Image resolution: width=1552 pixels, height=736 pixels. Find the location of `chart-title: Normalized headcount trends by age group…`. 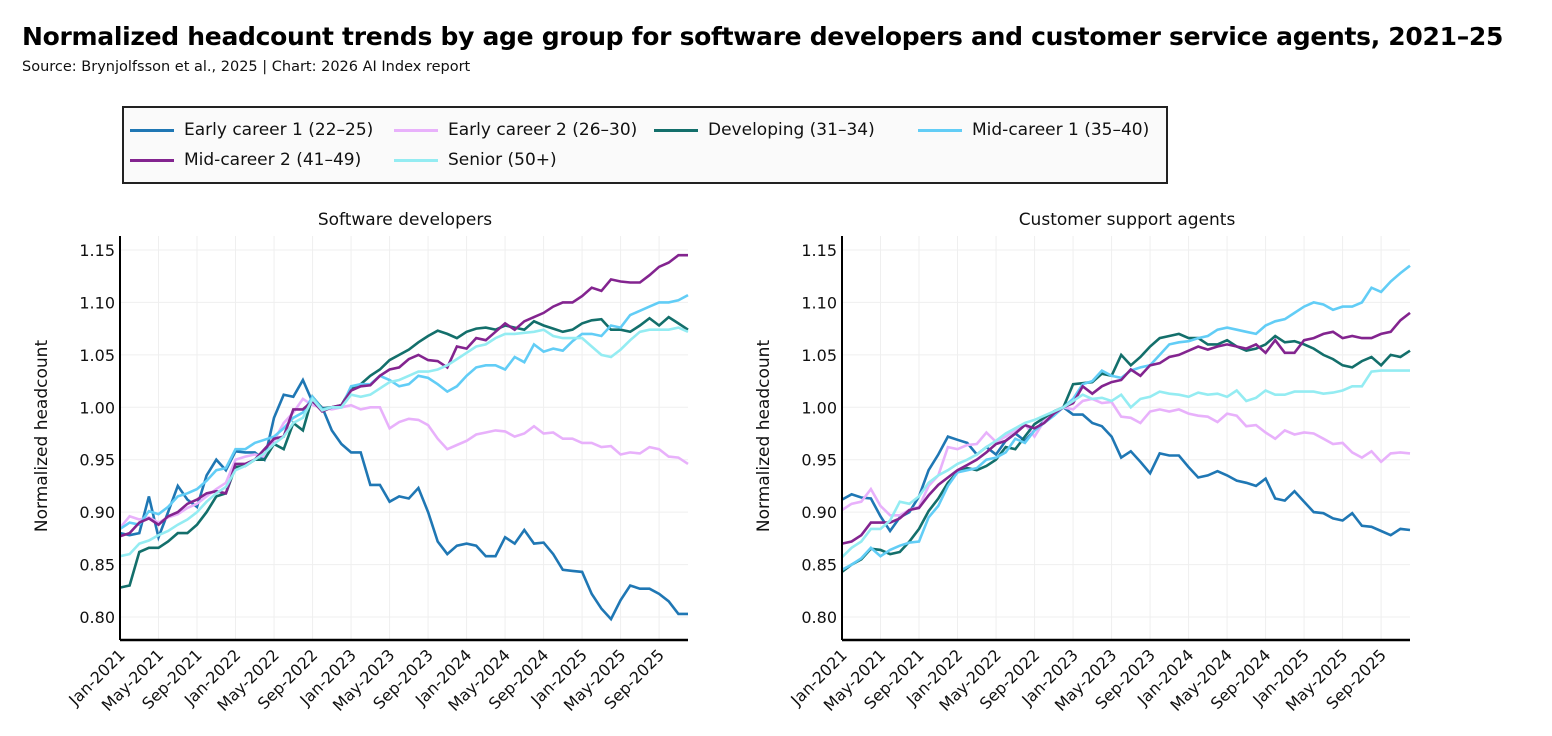

chart-title: Normalized headcount trends by age group… is located at coordinates (763, 36).